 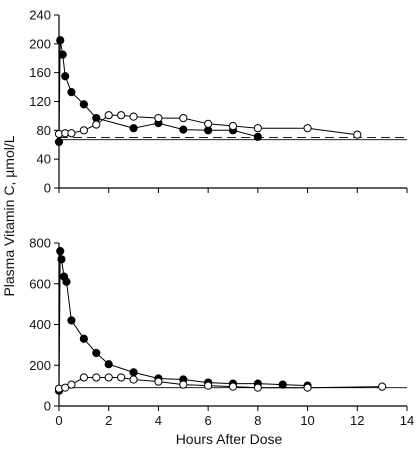 What do you see at coordinates (58, 420) in the screenshot?
I see `x-tick-label: 0` at bounding box center [58, 420].